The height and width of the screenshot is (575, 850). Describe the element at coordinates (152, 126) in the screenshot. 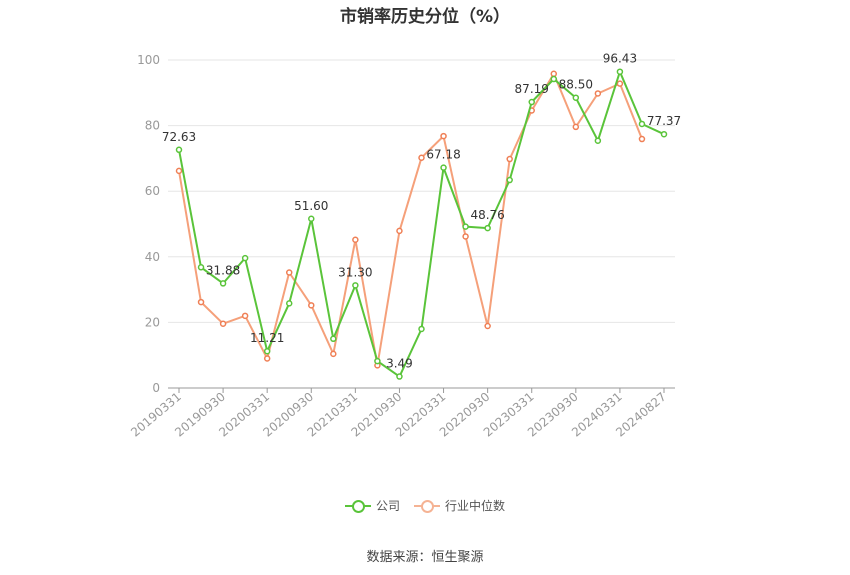

I see `y-tick-label-80: 80` at that location.